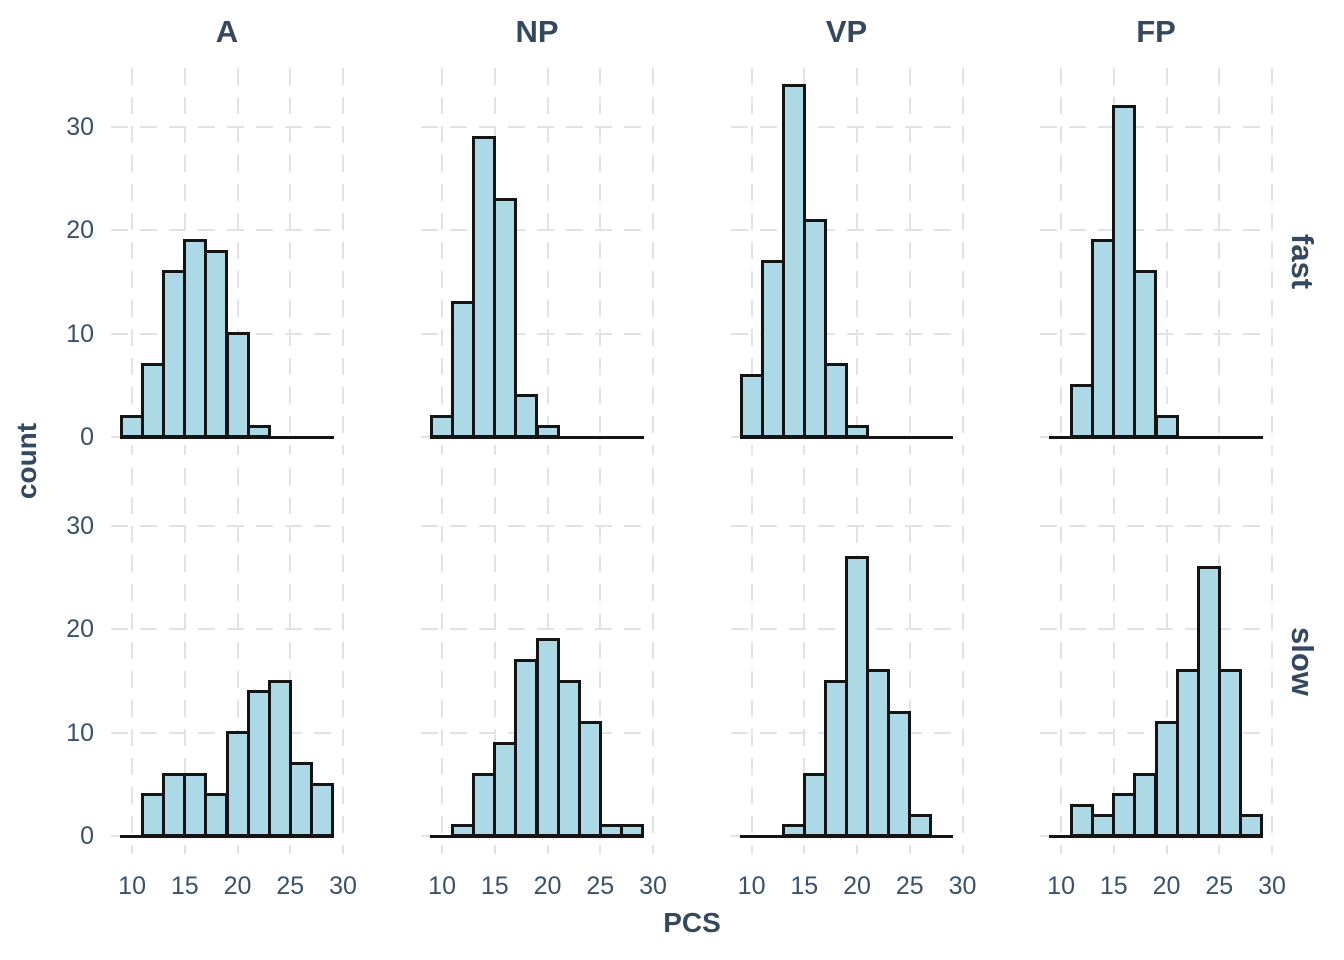 The height and width of the screenshot is (960, 1344). What do you see at coordinates (80, 333) in the screenshot?
I see `y-tick-label-fast-10: 10` at bounding box center [80, 333].